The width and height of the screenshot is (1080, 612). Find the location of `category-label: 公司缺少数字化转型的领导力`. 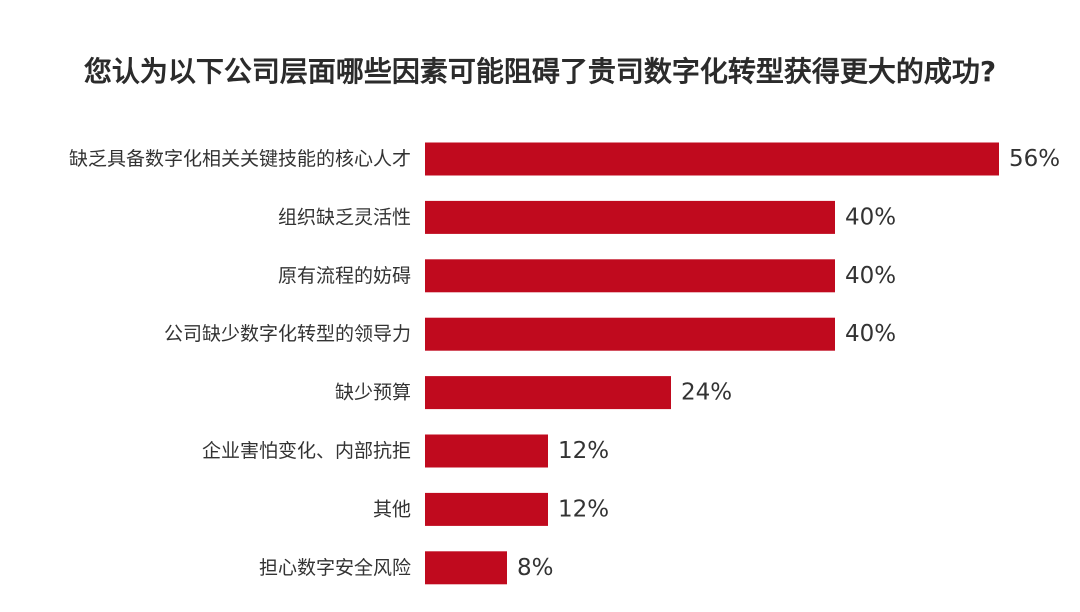

category-label: 公司缺少数字化转型的领导力 is located at coordinates (287, 334).